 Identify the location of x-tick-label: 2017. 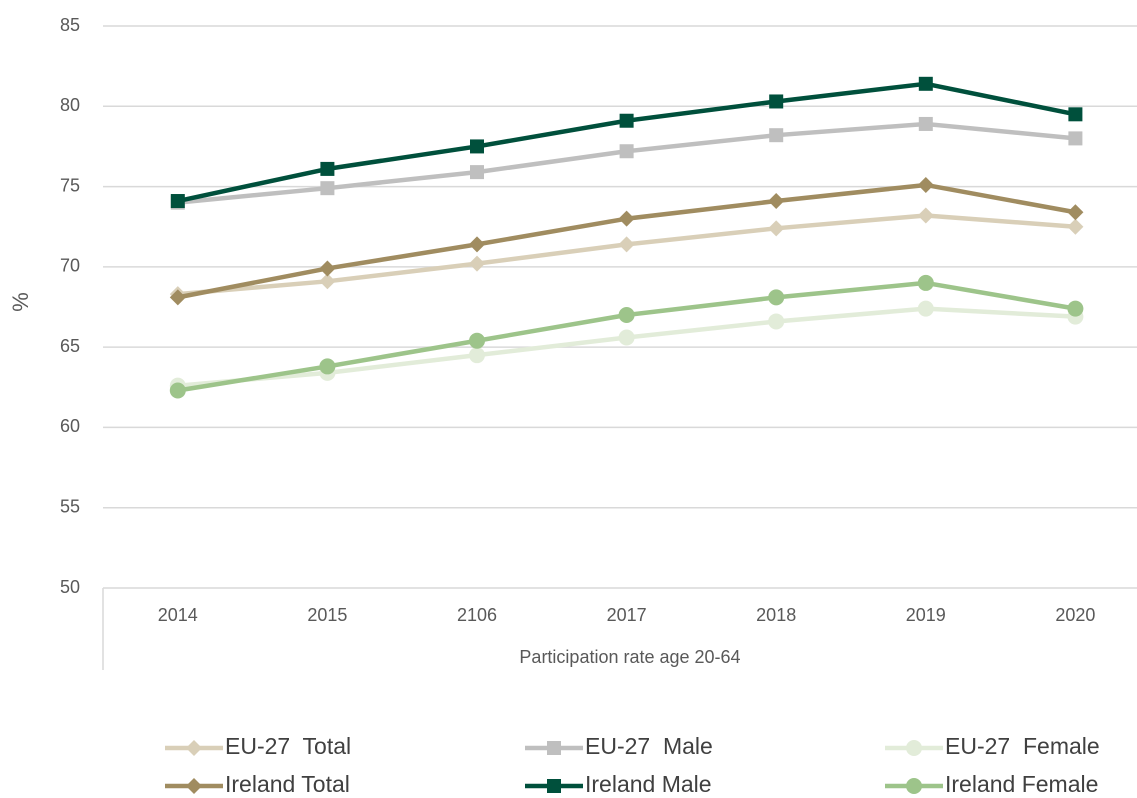
(627, 615).